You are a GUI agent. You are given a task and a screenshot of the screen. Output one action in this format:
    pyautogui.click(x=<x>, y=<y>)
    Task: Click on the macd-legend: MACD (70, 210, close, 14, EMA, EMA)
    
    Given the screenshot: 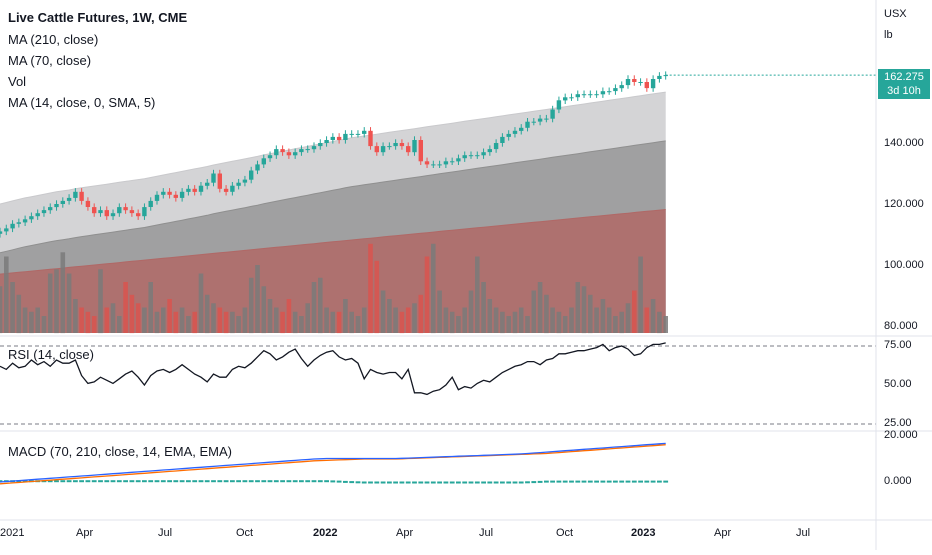 What is the action you would take?
    pyautogui.click(x=120, y=451)
    